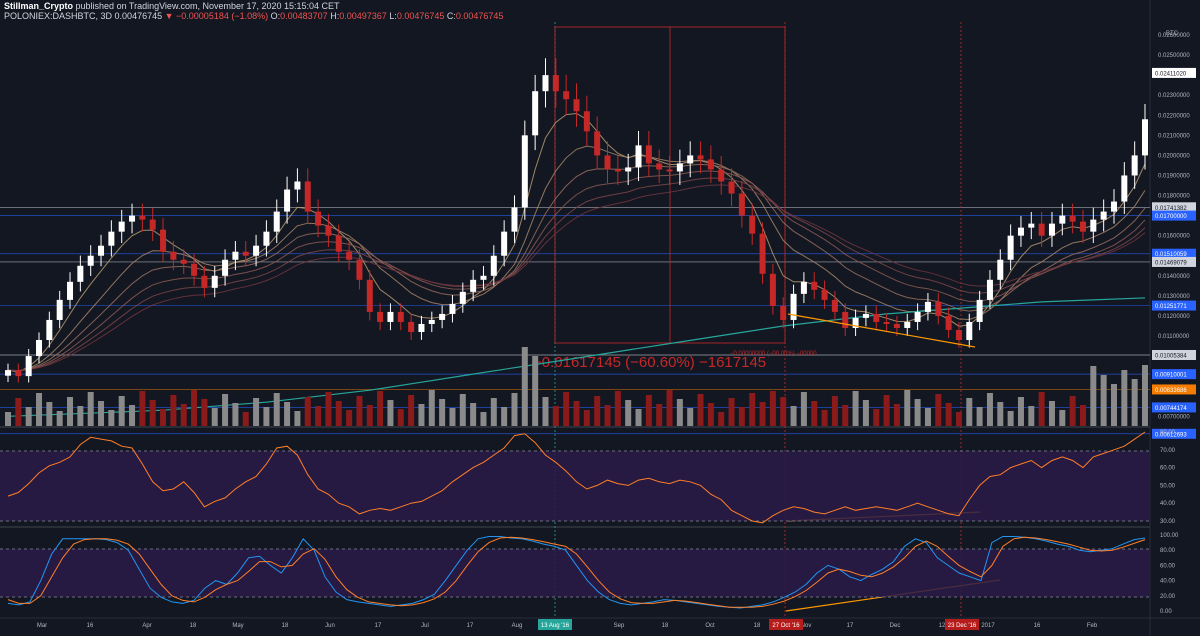  I want to click on rsi-axis: 80.00 70.00 60.00 50.00 40.00 30.00, so click(1168, 477).